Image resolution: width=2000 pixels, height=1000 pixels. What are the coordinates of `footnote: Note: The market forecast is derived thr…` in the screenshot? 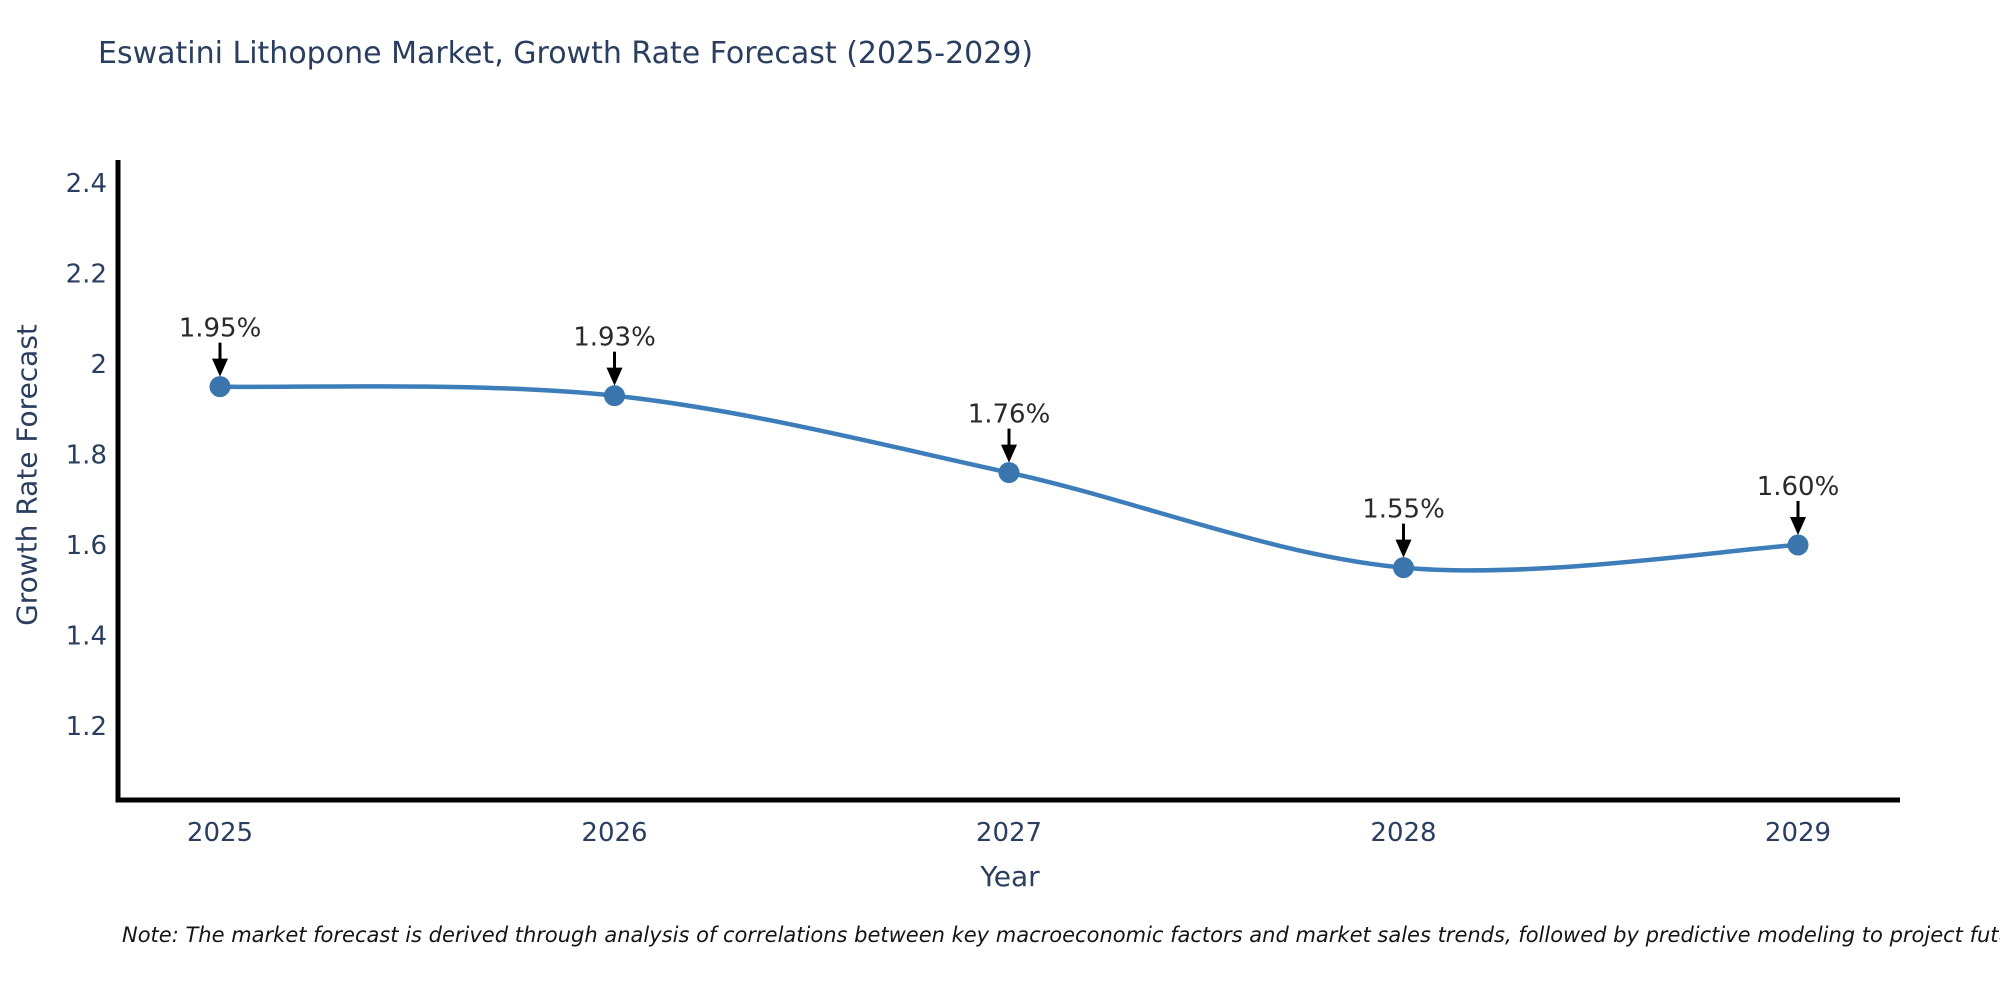 It's located at (1061, 935).